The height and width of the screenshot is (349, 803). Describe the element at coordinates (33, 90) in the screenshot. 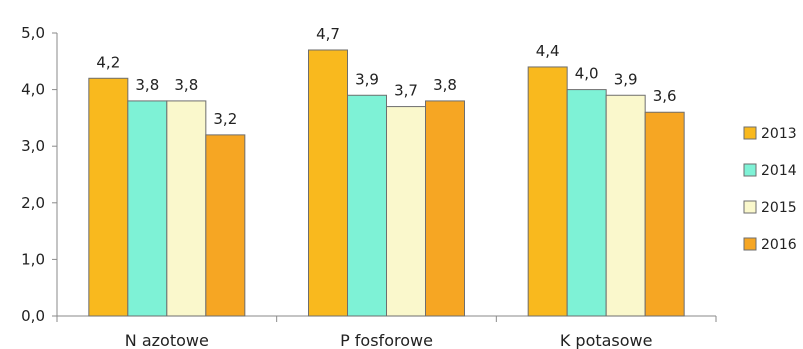

I see `y-tick-label: 4,0` at that location.